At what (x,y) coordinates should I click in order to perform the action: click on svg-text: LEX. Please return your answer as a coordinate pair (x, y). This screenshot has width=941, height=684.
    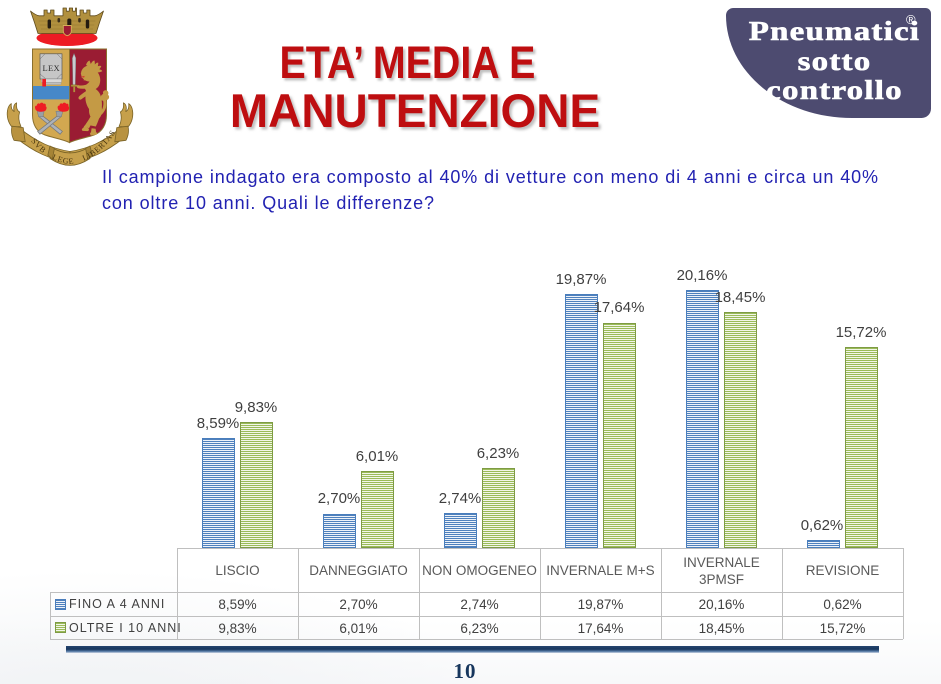
    Looking at the image, I should click on (50, 68).